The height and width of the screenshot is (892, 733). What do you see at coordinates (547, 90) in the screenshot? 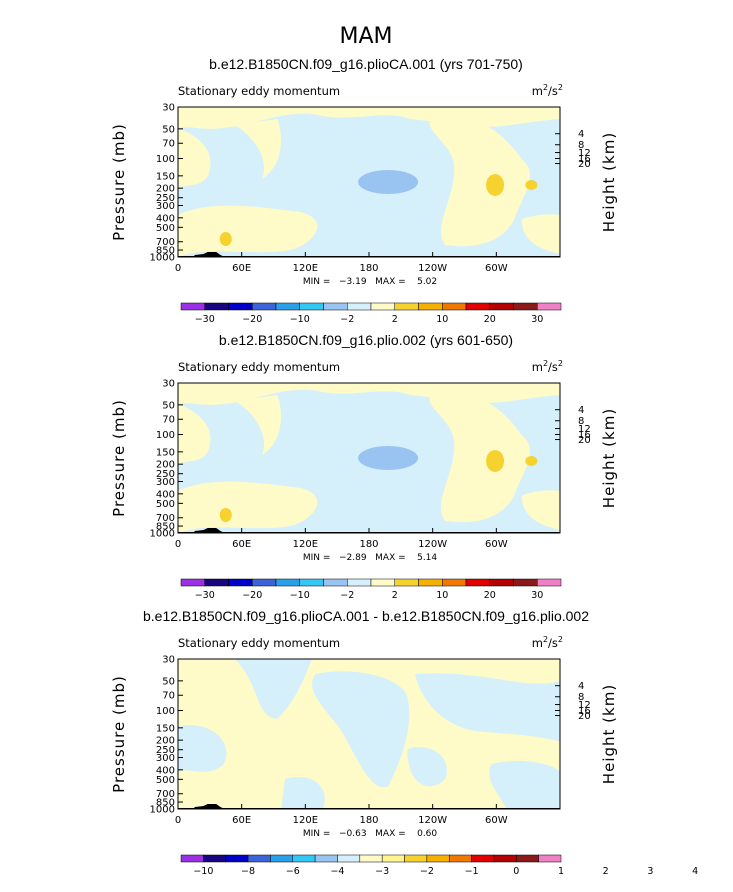
I see `units-label: m2/s2` at bounding box center [547, 90].